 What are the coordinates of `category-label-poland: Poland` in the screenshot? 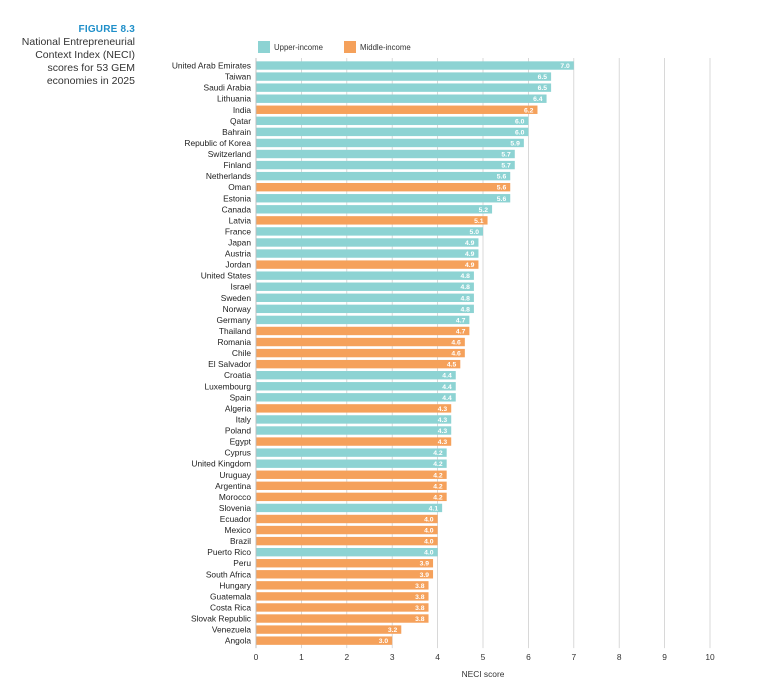 It's located at (238, 431).